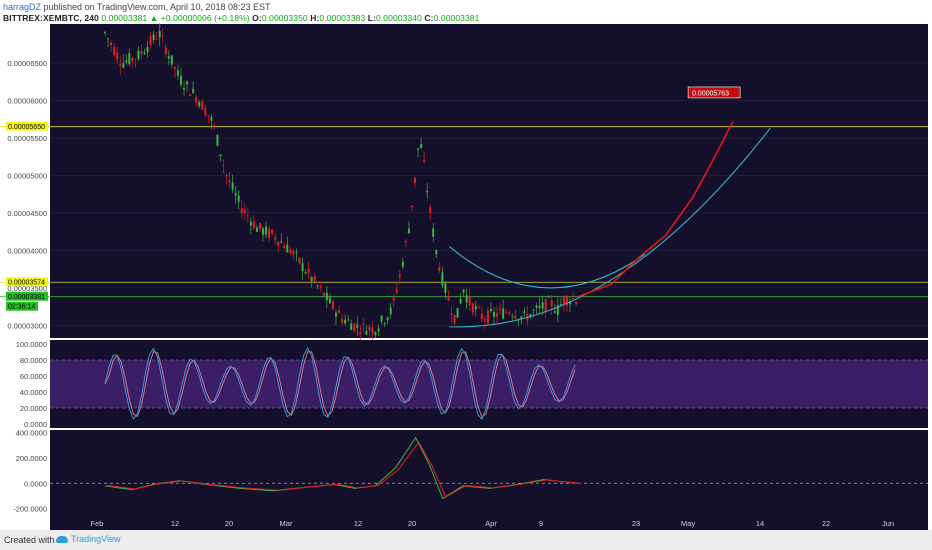 The width and height of the screenshot is (932, 550). I want to click on last-price: 0.00003381, so click(124, 18).